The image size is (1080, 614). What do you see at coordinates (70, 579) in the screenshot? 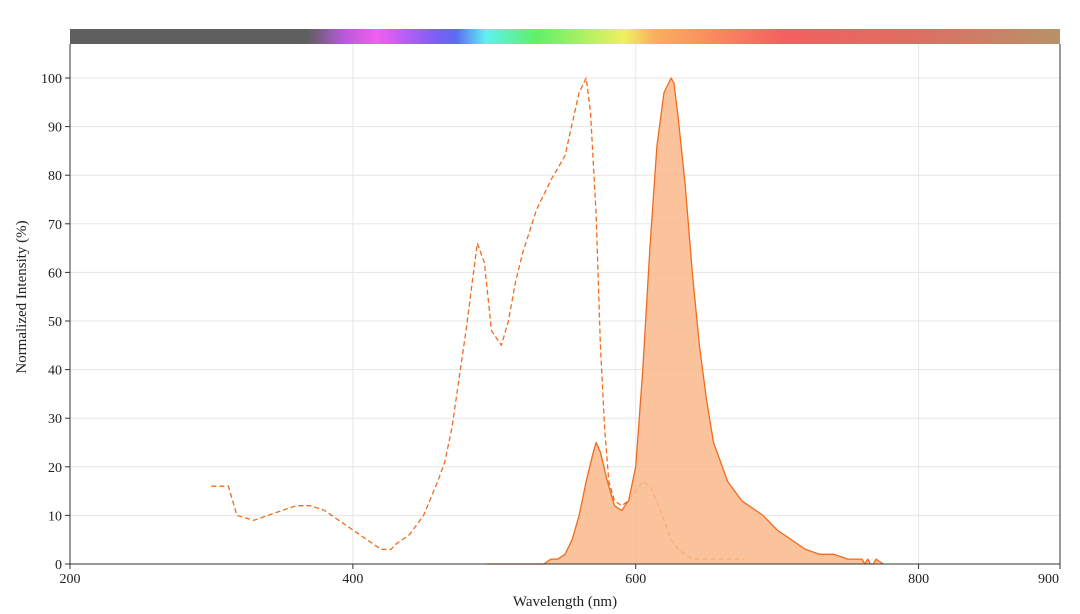
I see `x-tick-label: 200` at bounding box center [70, 579].